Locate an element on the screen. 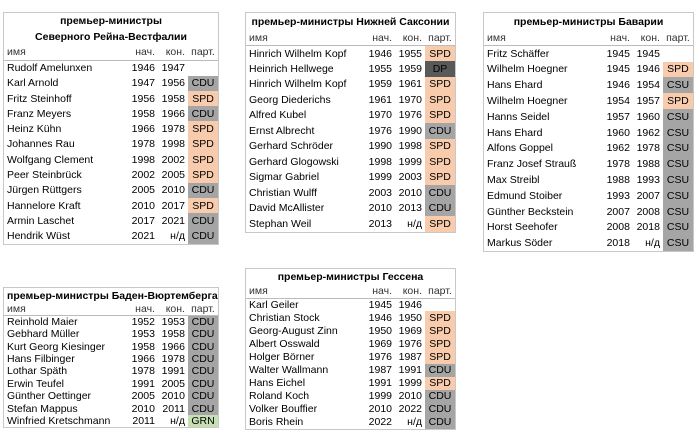  end-year-cell: 2018 is located at coordinates (648, 227).